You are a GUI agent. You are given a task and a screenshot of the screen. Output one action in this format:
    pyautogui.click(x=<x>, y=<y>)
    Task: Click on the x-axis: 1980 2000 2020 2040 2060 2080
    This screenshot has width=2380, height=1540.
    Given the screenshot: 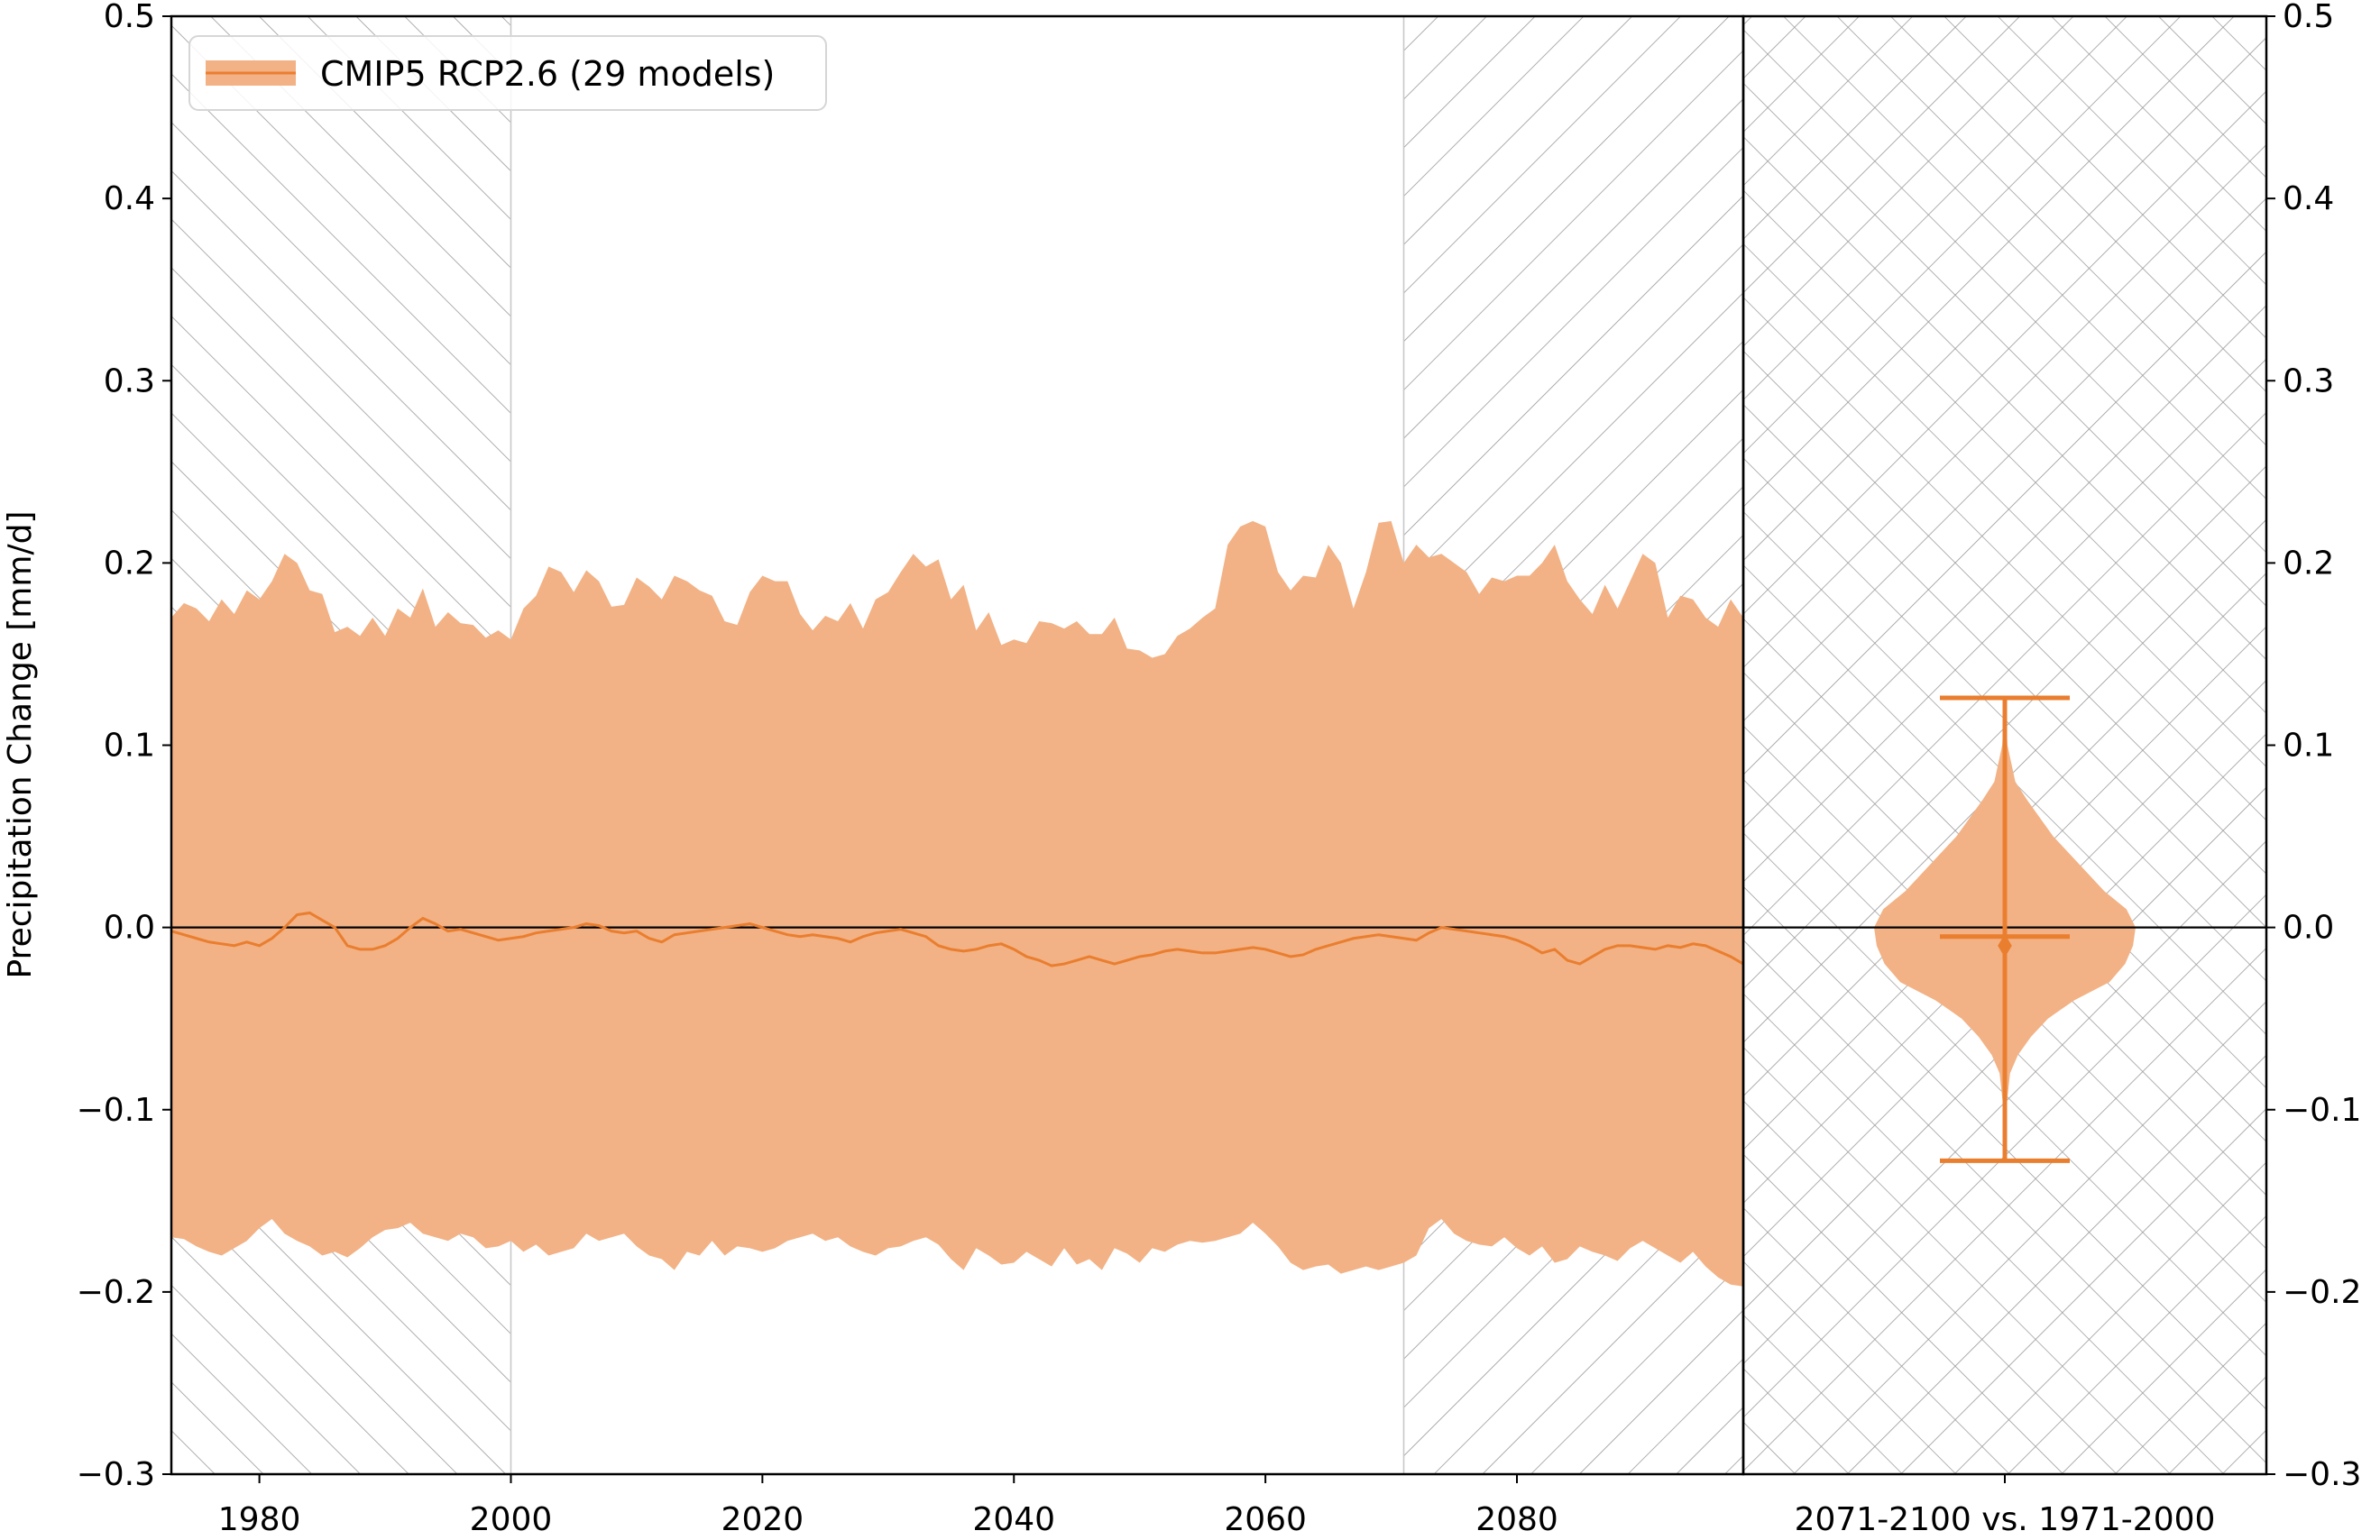 What is the action you would take?
    pyautogui.click(x=888, y=1506)
    